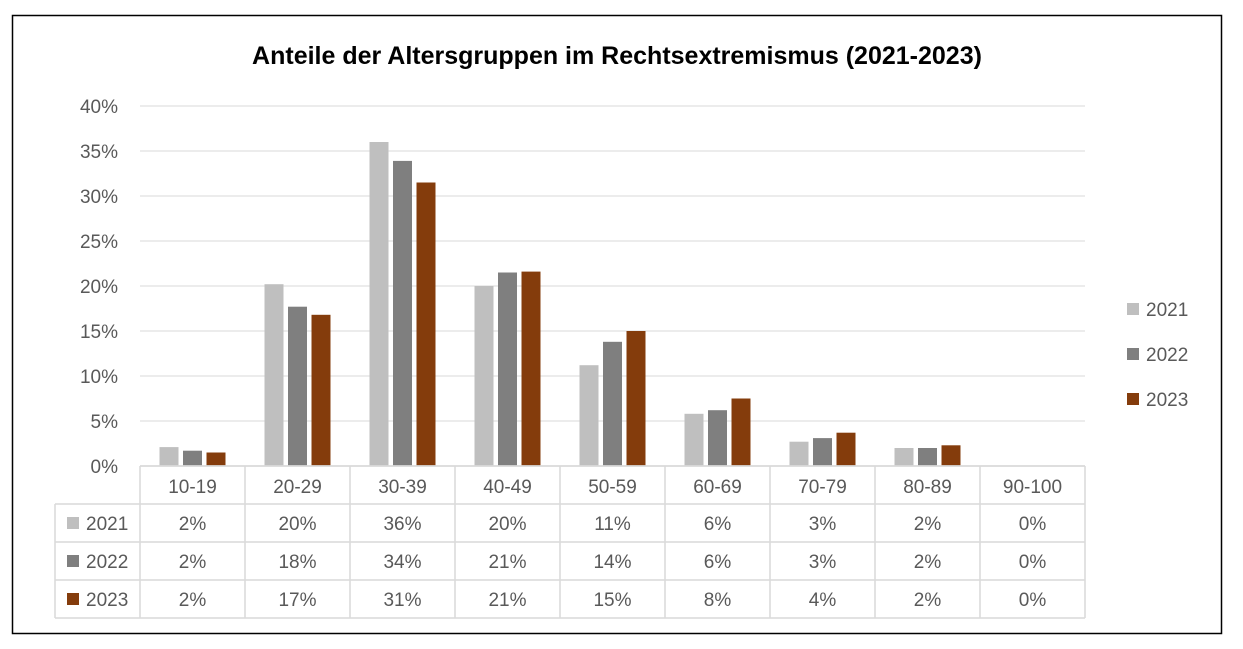 This screenshot has height=649, width=1243. I want to click on table-cell: 36%, so click(402, 524).